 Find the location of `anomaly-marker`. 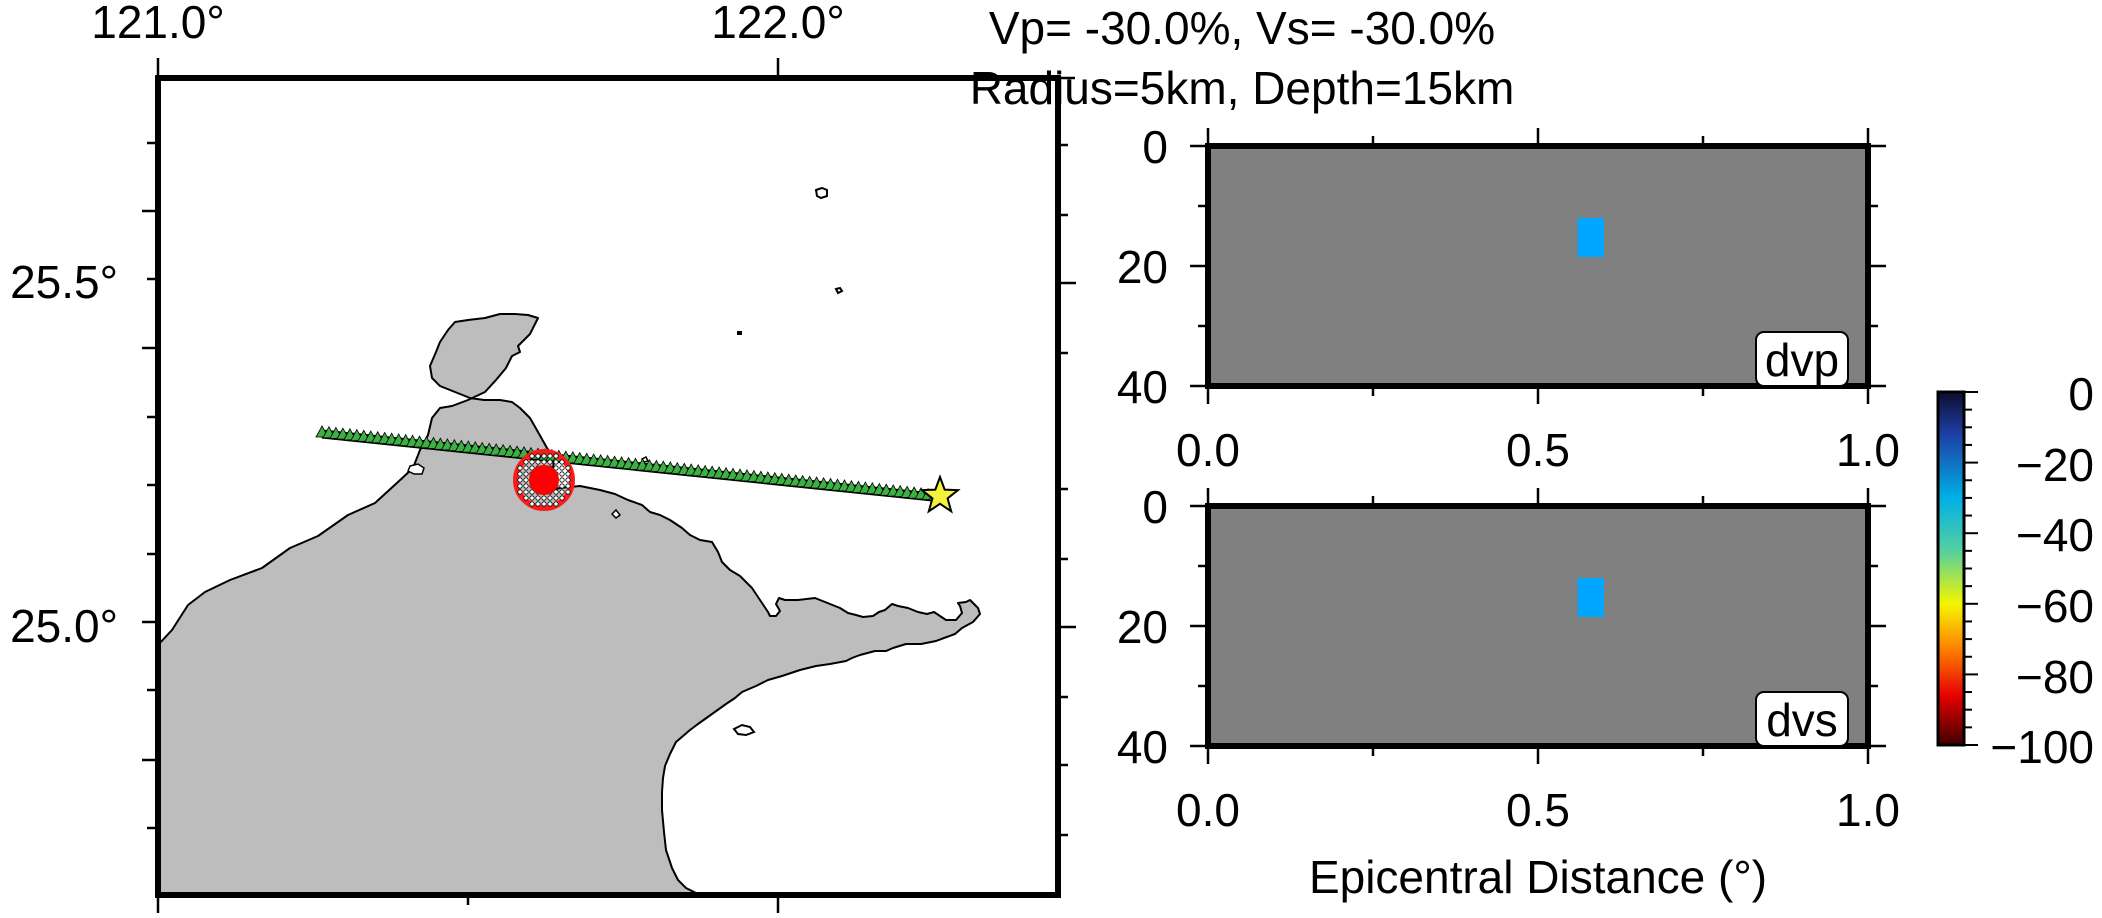

anomaly-marker is located at coordinates (544, 480).